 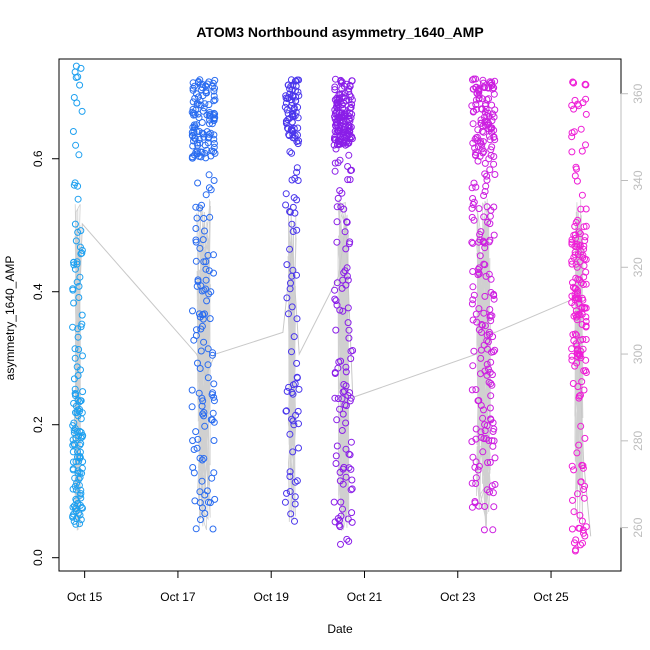 What do you see at coordinates (38, 424) in the screenshot?
I see `y-tick-label: 0.2` at bounding box center [38, 424].